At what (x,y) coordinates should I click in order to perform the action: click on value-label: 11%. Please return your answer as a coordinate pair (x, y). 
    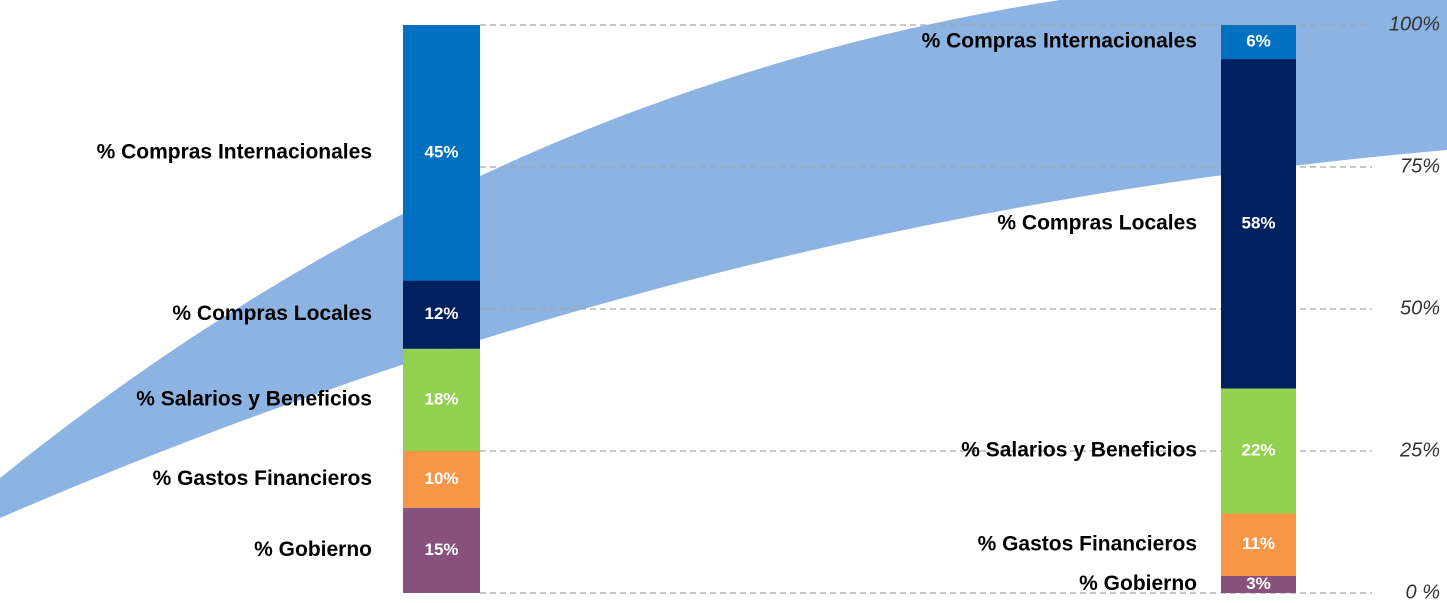
    Looking at the image, I should click on (1258, 543).